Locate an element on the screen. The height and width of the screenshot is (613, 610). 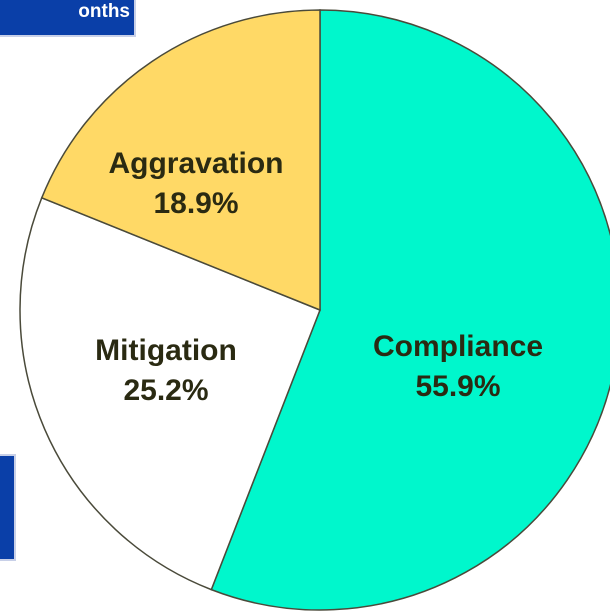
side-box is located at coordinates (8, 507).